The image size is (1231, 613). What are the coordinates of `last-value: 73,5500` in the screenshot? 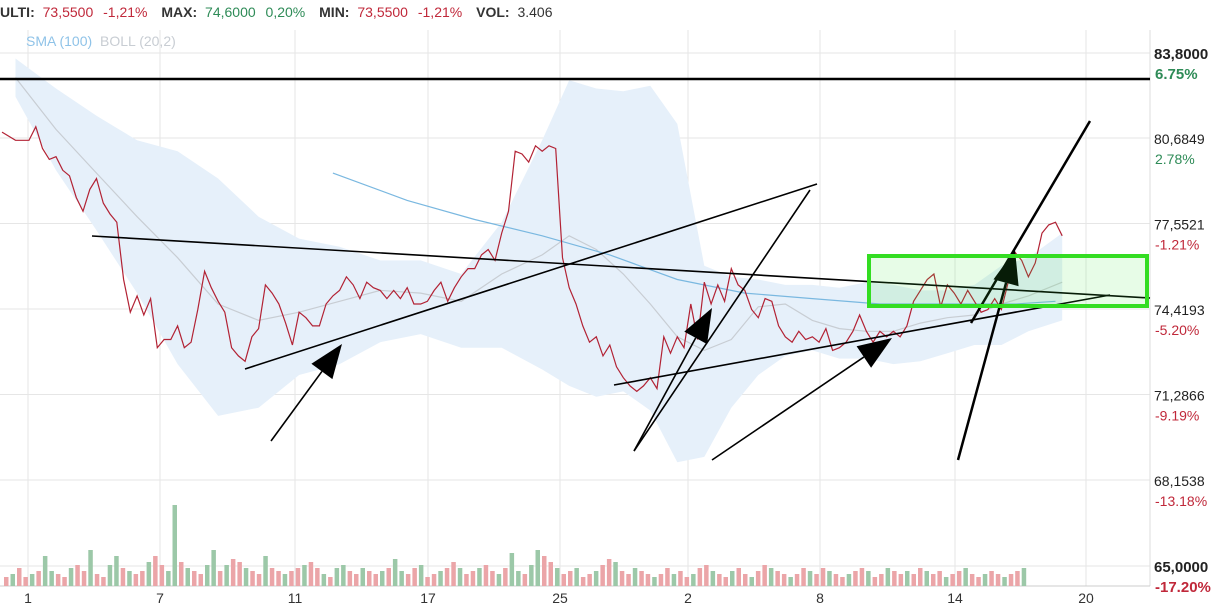 It's located at (68, 12).